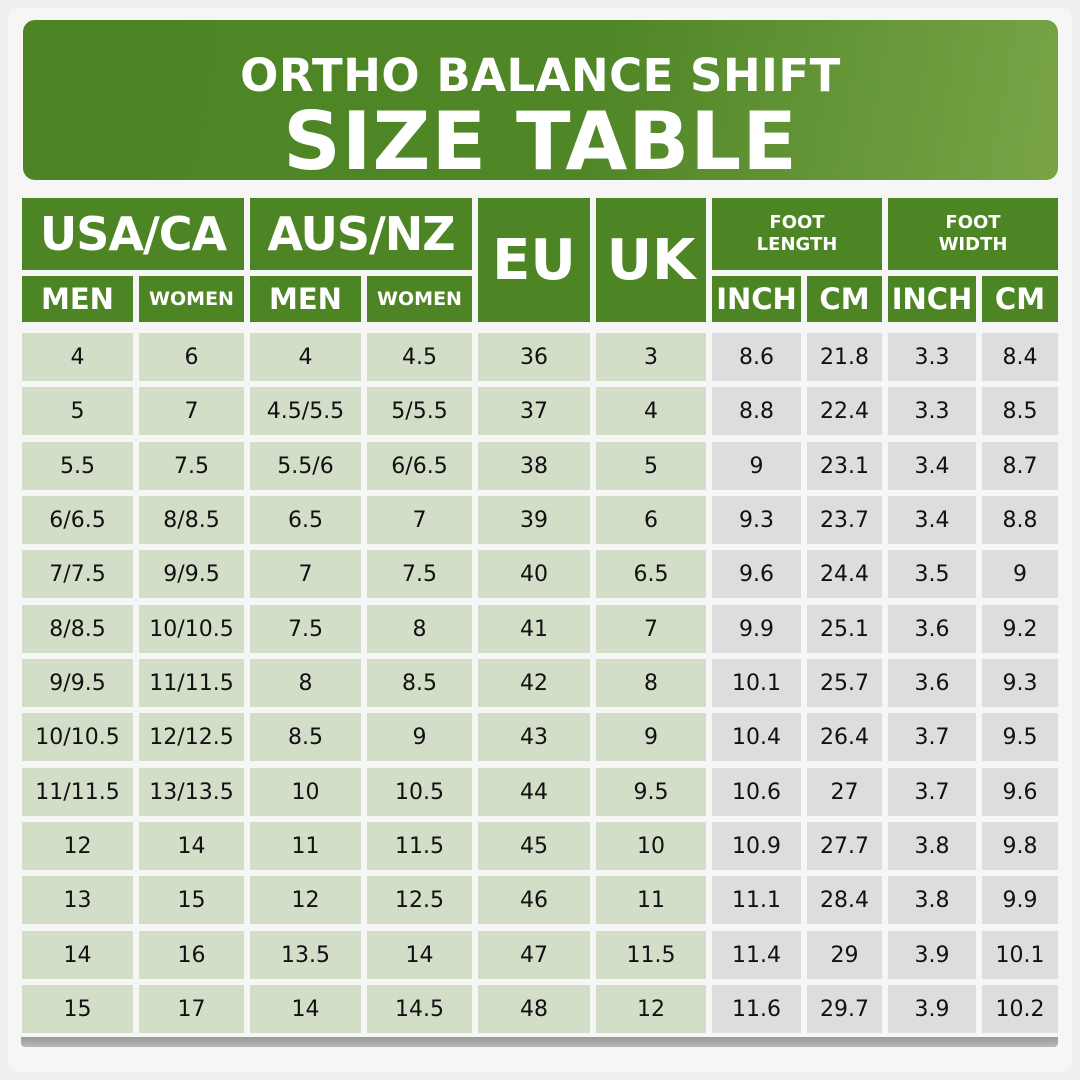  I want to click on table-cell-width-inch: 3.8, so click(932, 846).